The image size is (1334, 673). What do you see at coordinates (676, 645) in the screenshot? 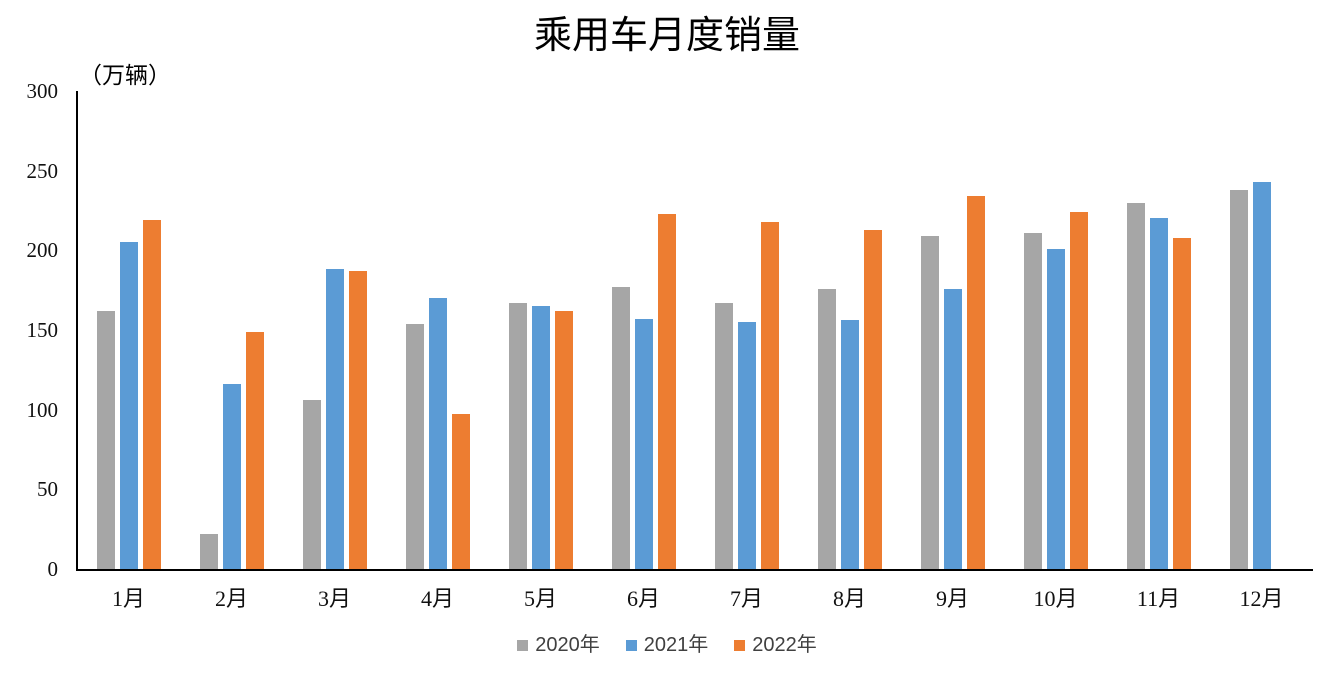
I see `legend-label: 2021年` at bounding box center [676, 645].